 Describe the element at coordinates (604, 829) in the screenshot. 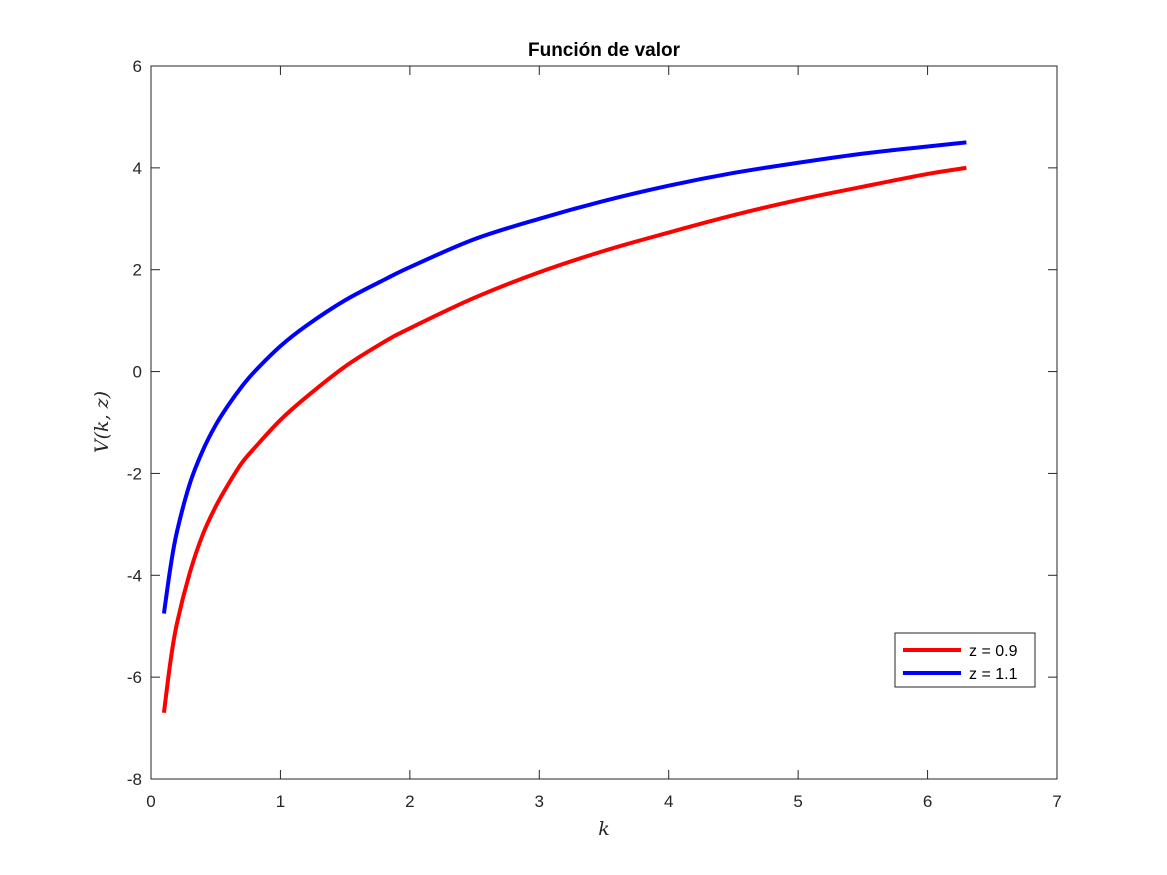

I see `x-axis-label: k` at that location.